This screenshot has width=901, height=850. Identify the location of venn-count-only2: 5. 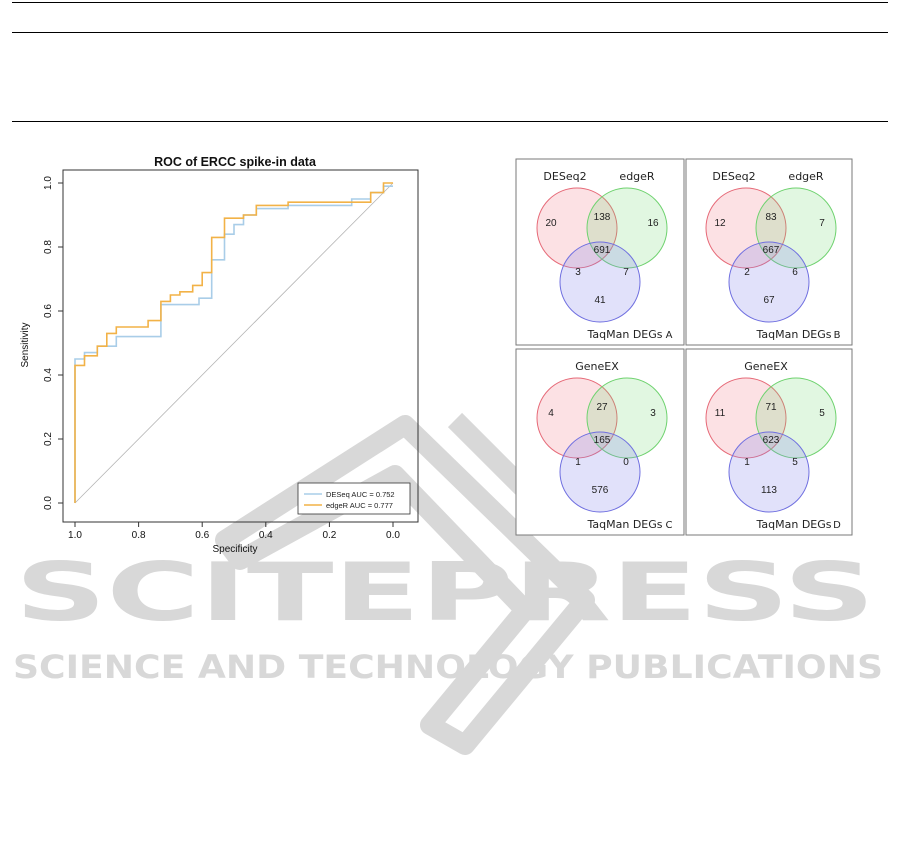
(822, 413).